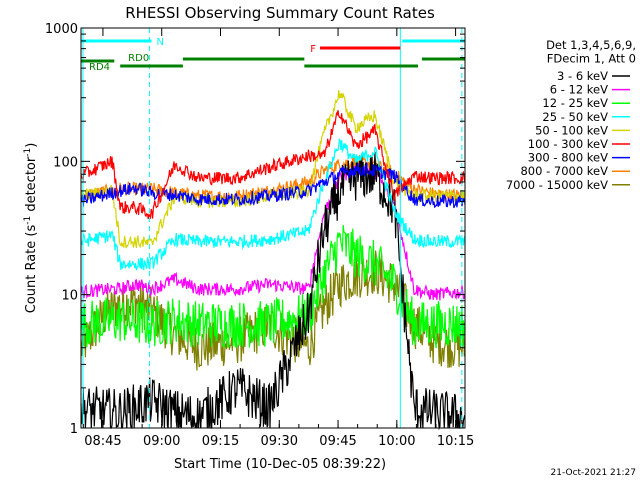 This screenshot has height=480, width=640. I want to click on legend-label: 7000 - 15000 keV, so click(557, 185).